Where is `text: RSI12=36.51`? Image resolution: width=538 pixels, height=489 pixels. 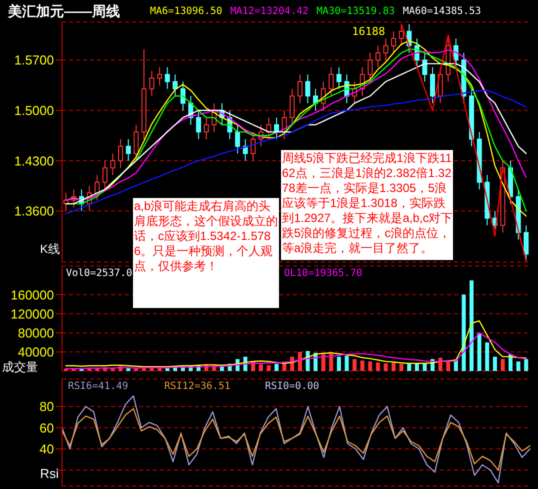 text: RSI12=36.51 is located at coordinates (197, 386).